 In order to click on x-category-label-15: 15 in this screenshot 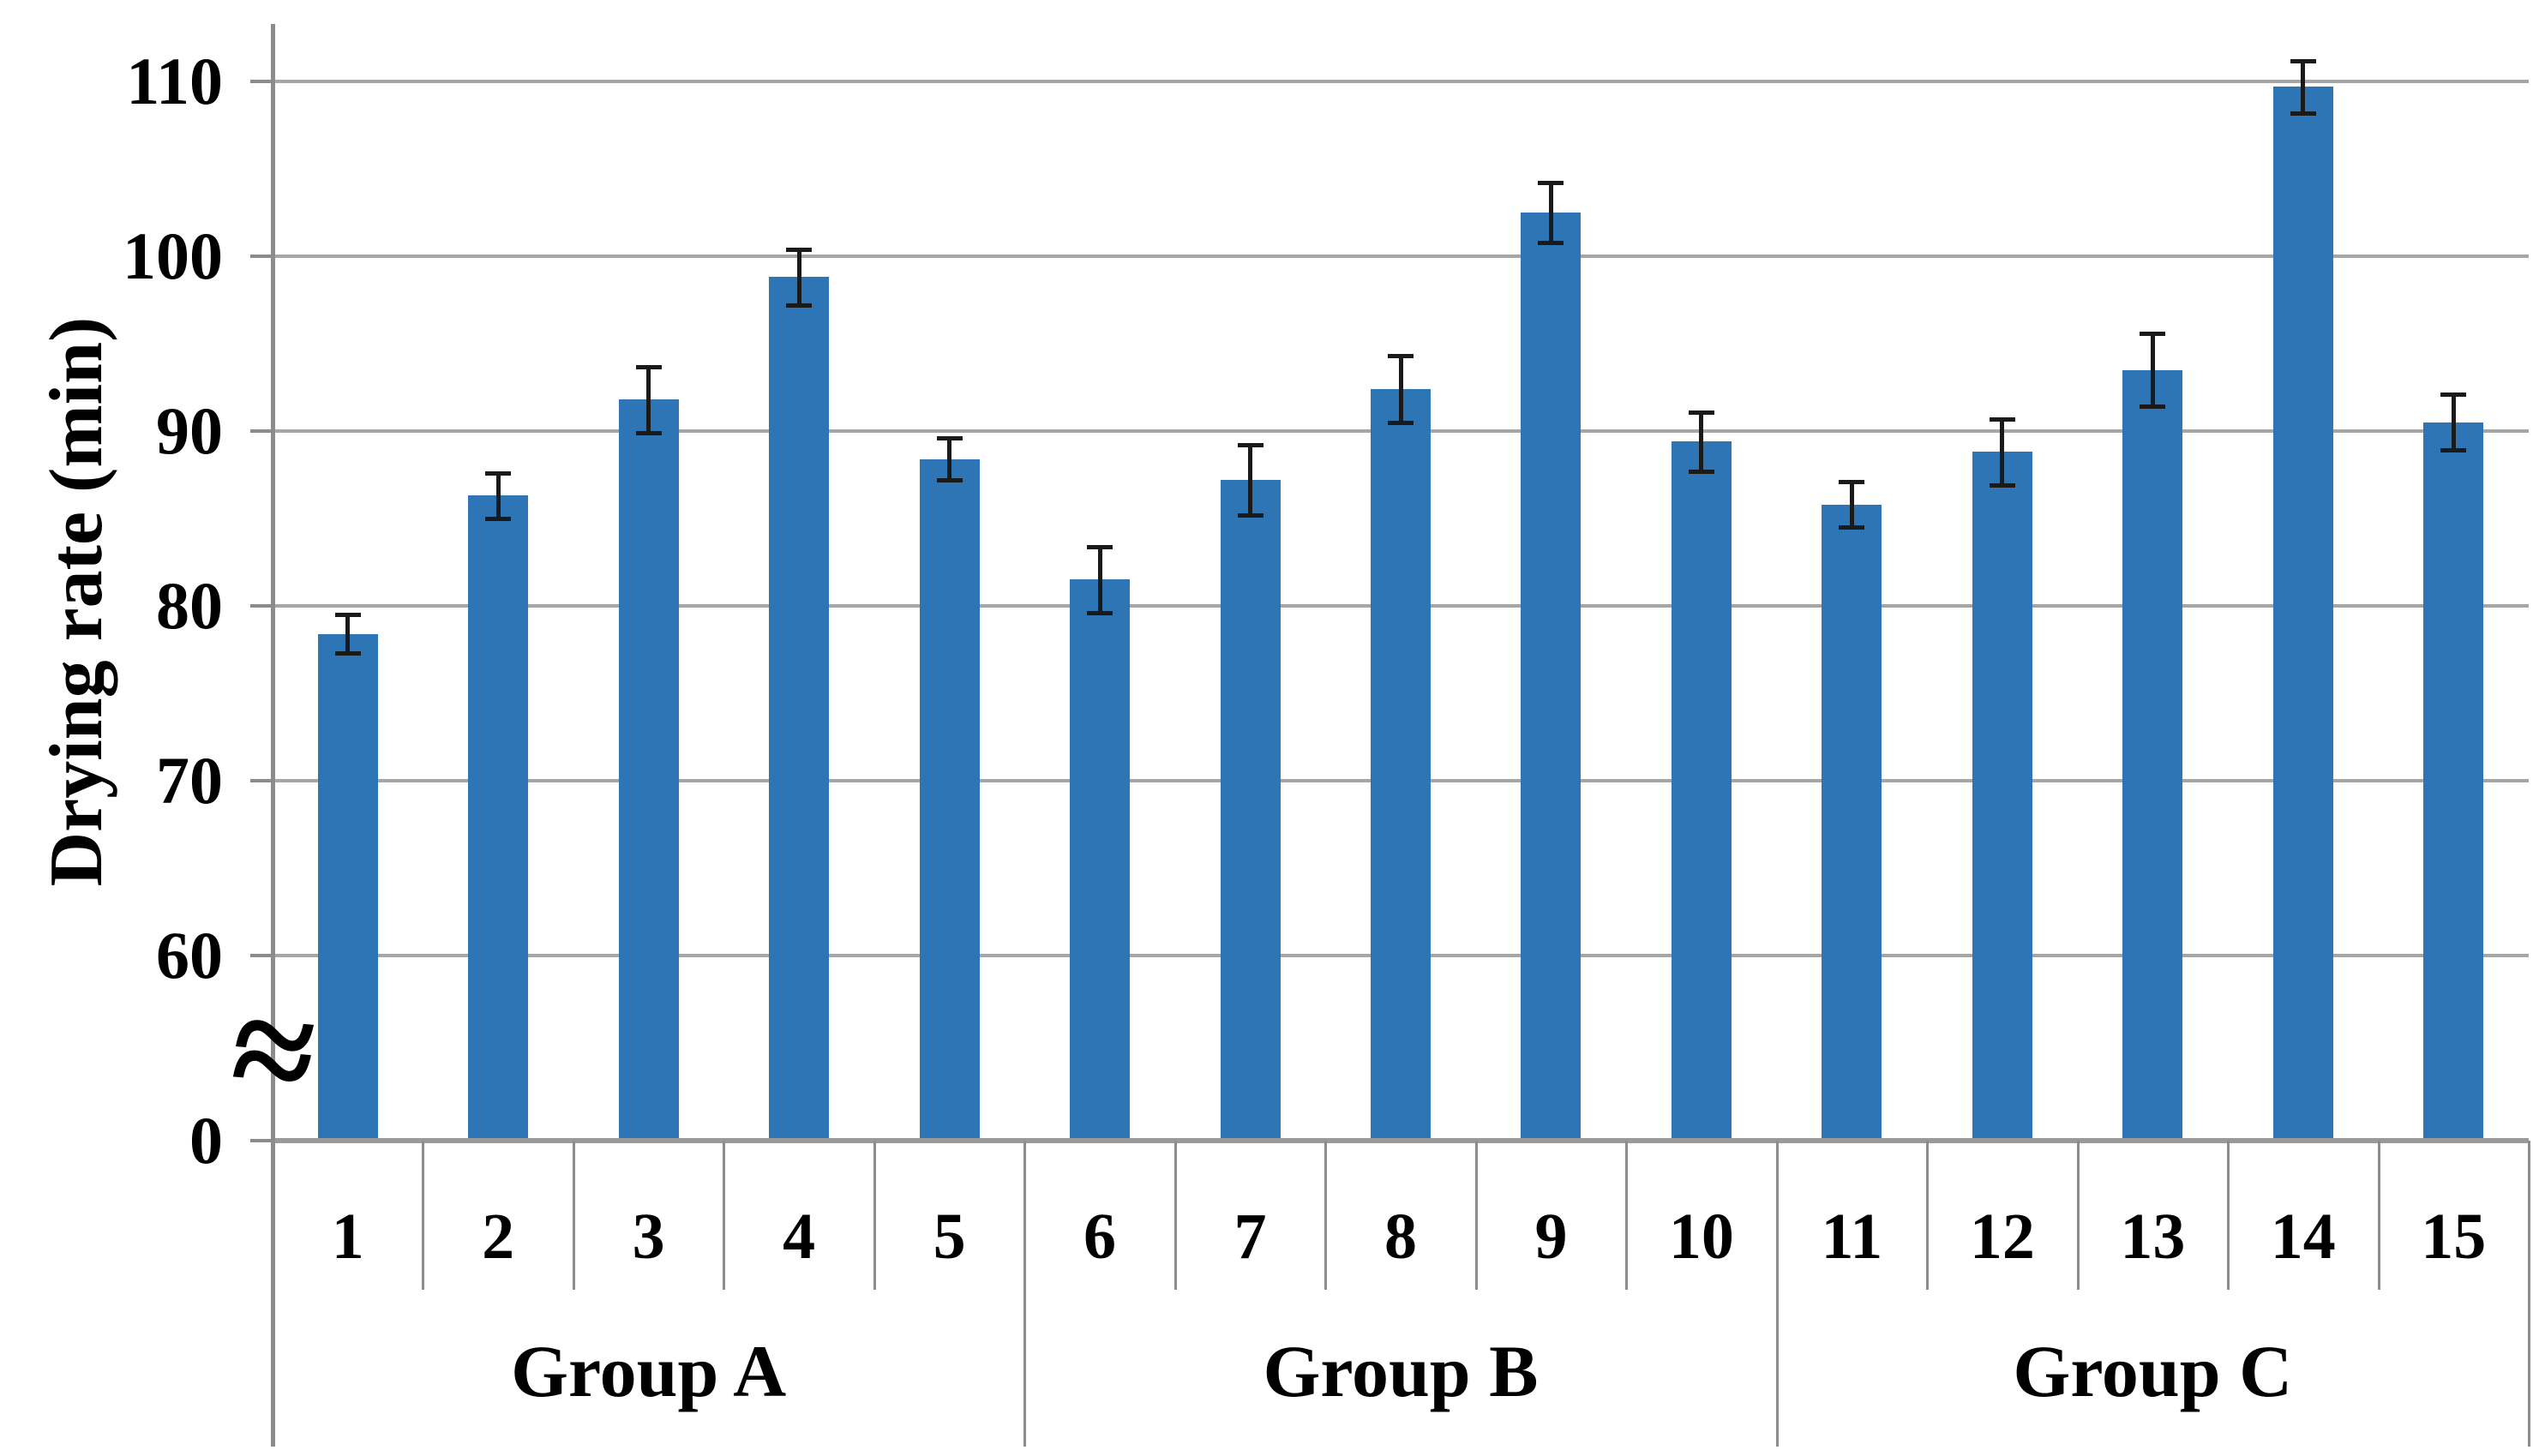, I will do `click(2454, 1237)`.